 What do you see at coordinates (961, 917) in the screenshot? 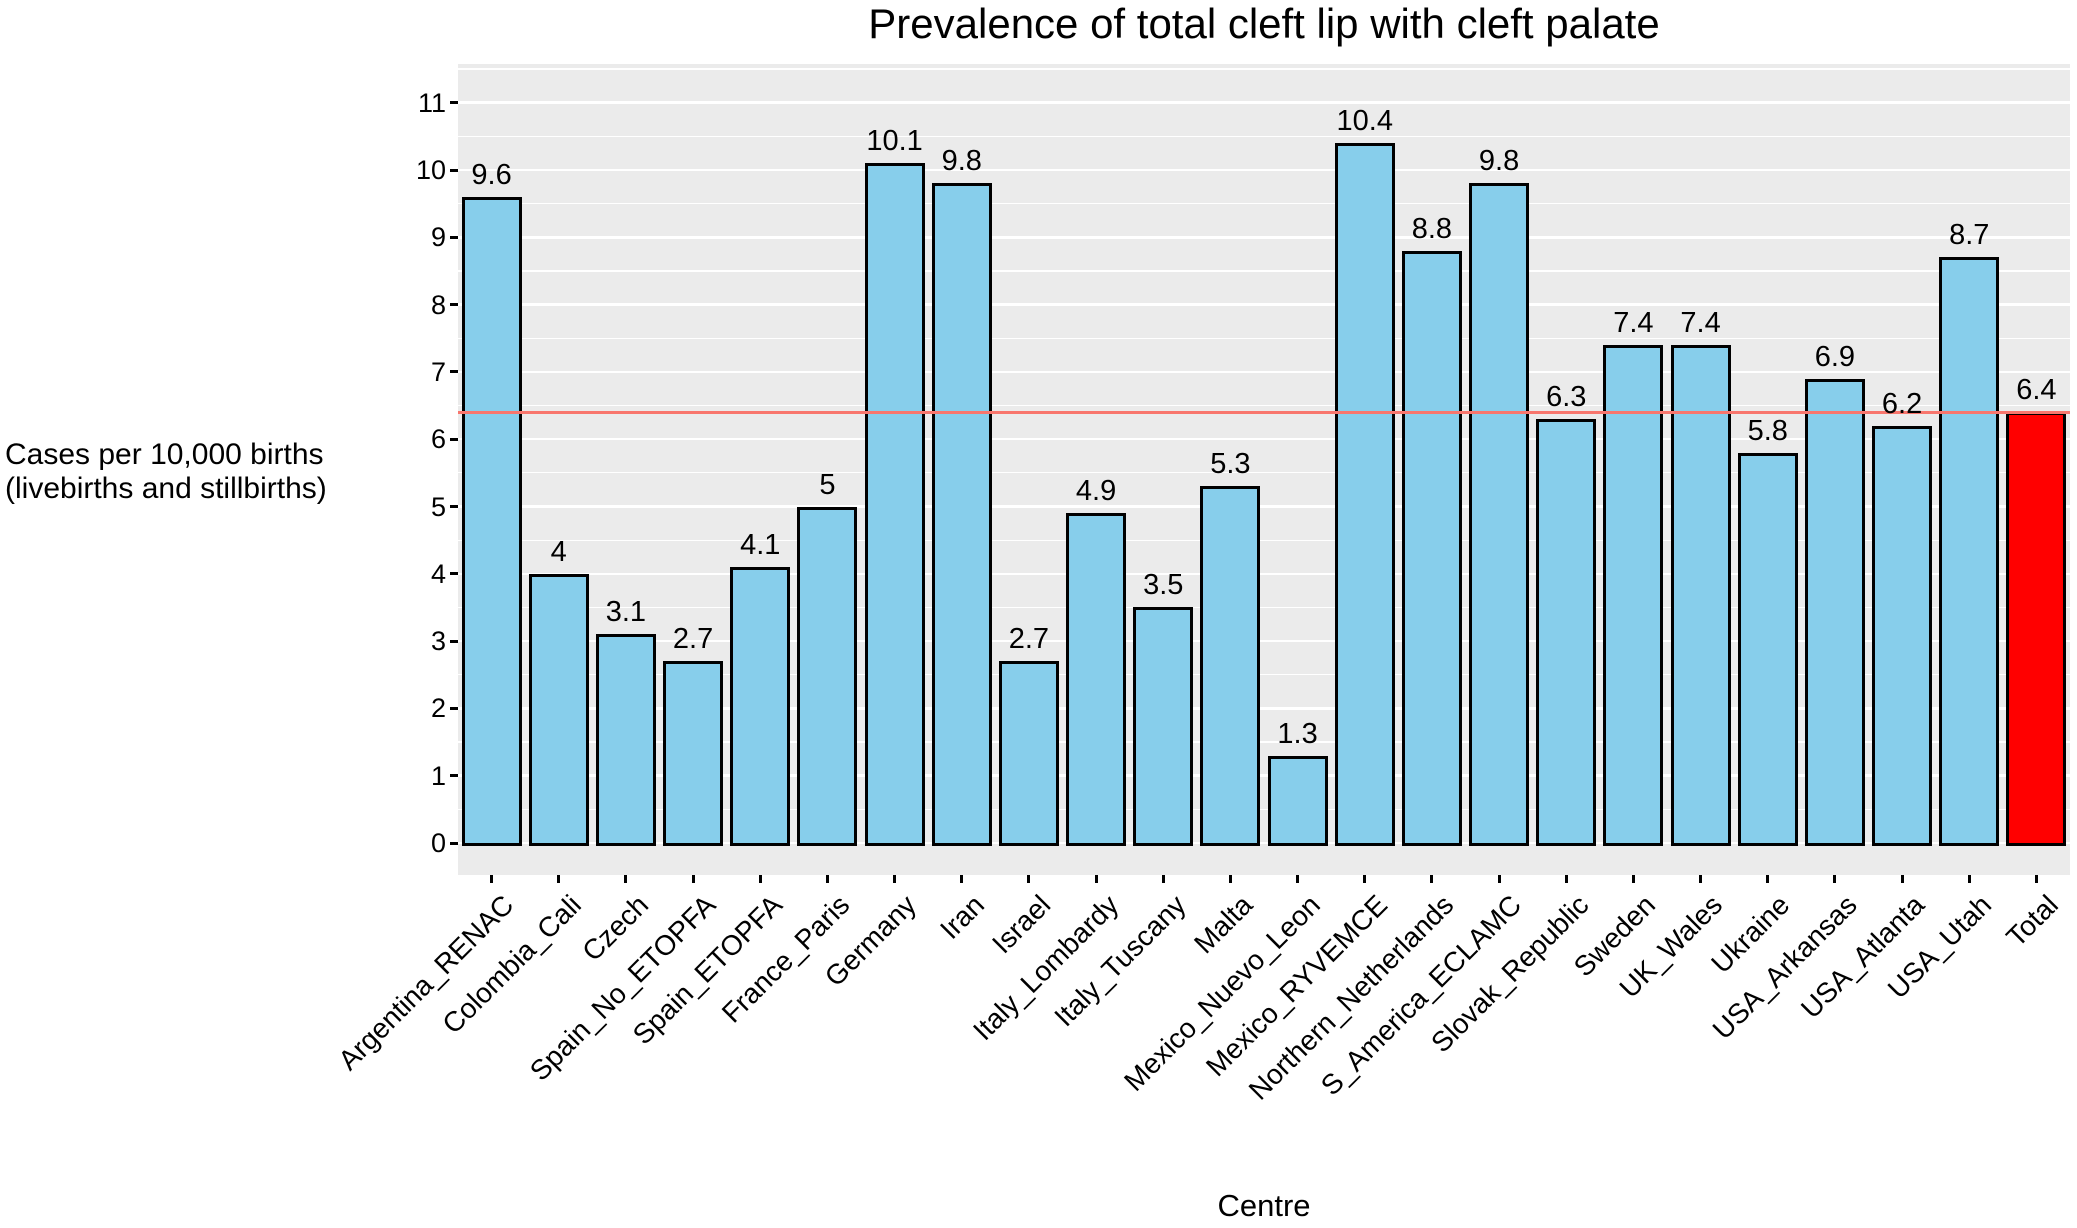
I see `x-axis-tick-label: Iran` at bounding box center [961, 917].